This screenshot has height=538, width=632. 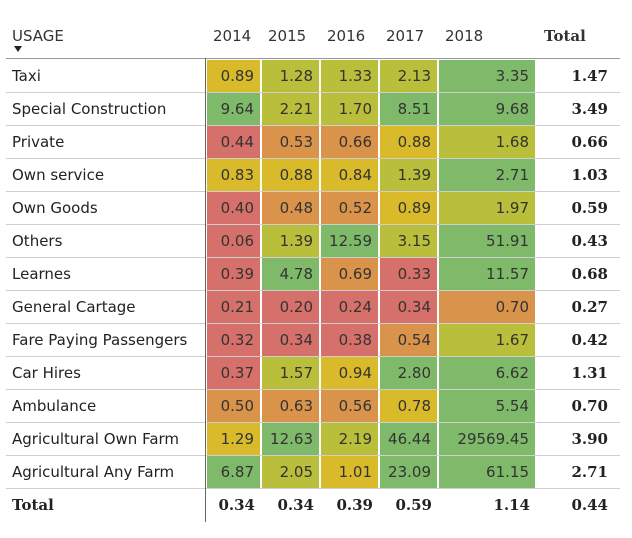 I want to click on heat-cell: 8.51, so click(x=408, y=109).